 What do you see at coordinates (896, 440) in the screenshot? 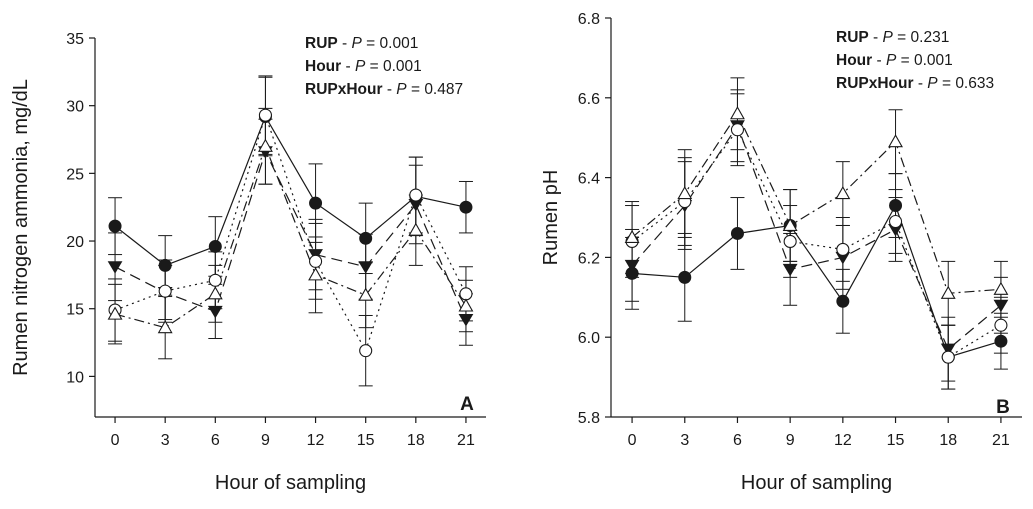
I see `x-tick-label: 15` at bounding box center [896, 440].